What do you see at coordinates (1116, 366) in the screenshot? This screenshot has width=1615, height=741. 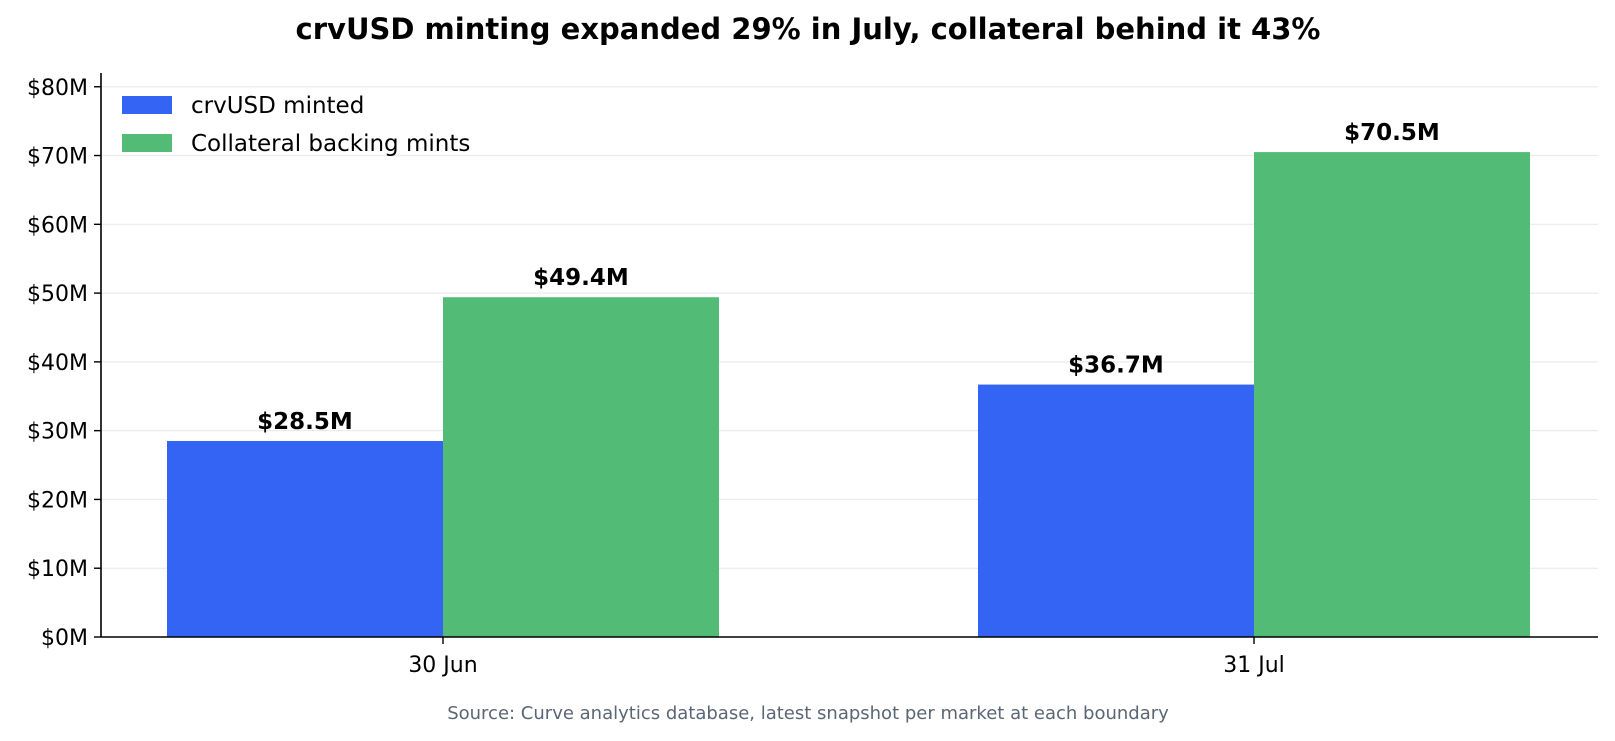 I see `bar-value-label: $36.7M` at bounding box center [1116, 366].